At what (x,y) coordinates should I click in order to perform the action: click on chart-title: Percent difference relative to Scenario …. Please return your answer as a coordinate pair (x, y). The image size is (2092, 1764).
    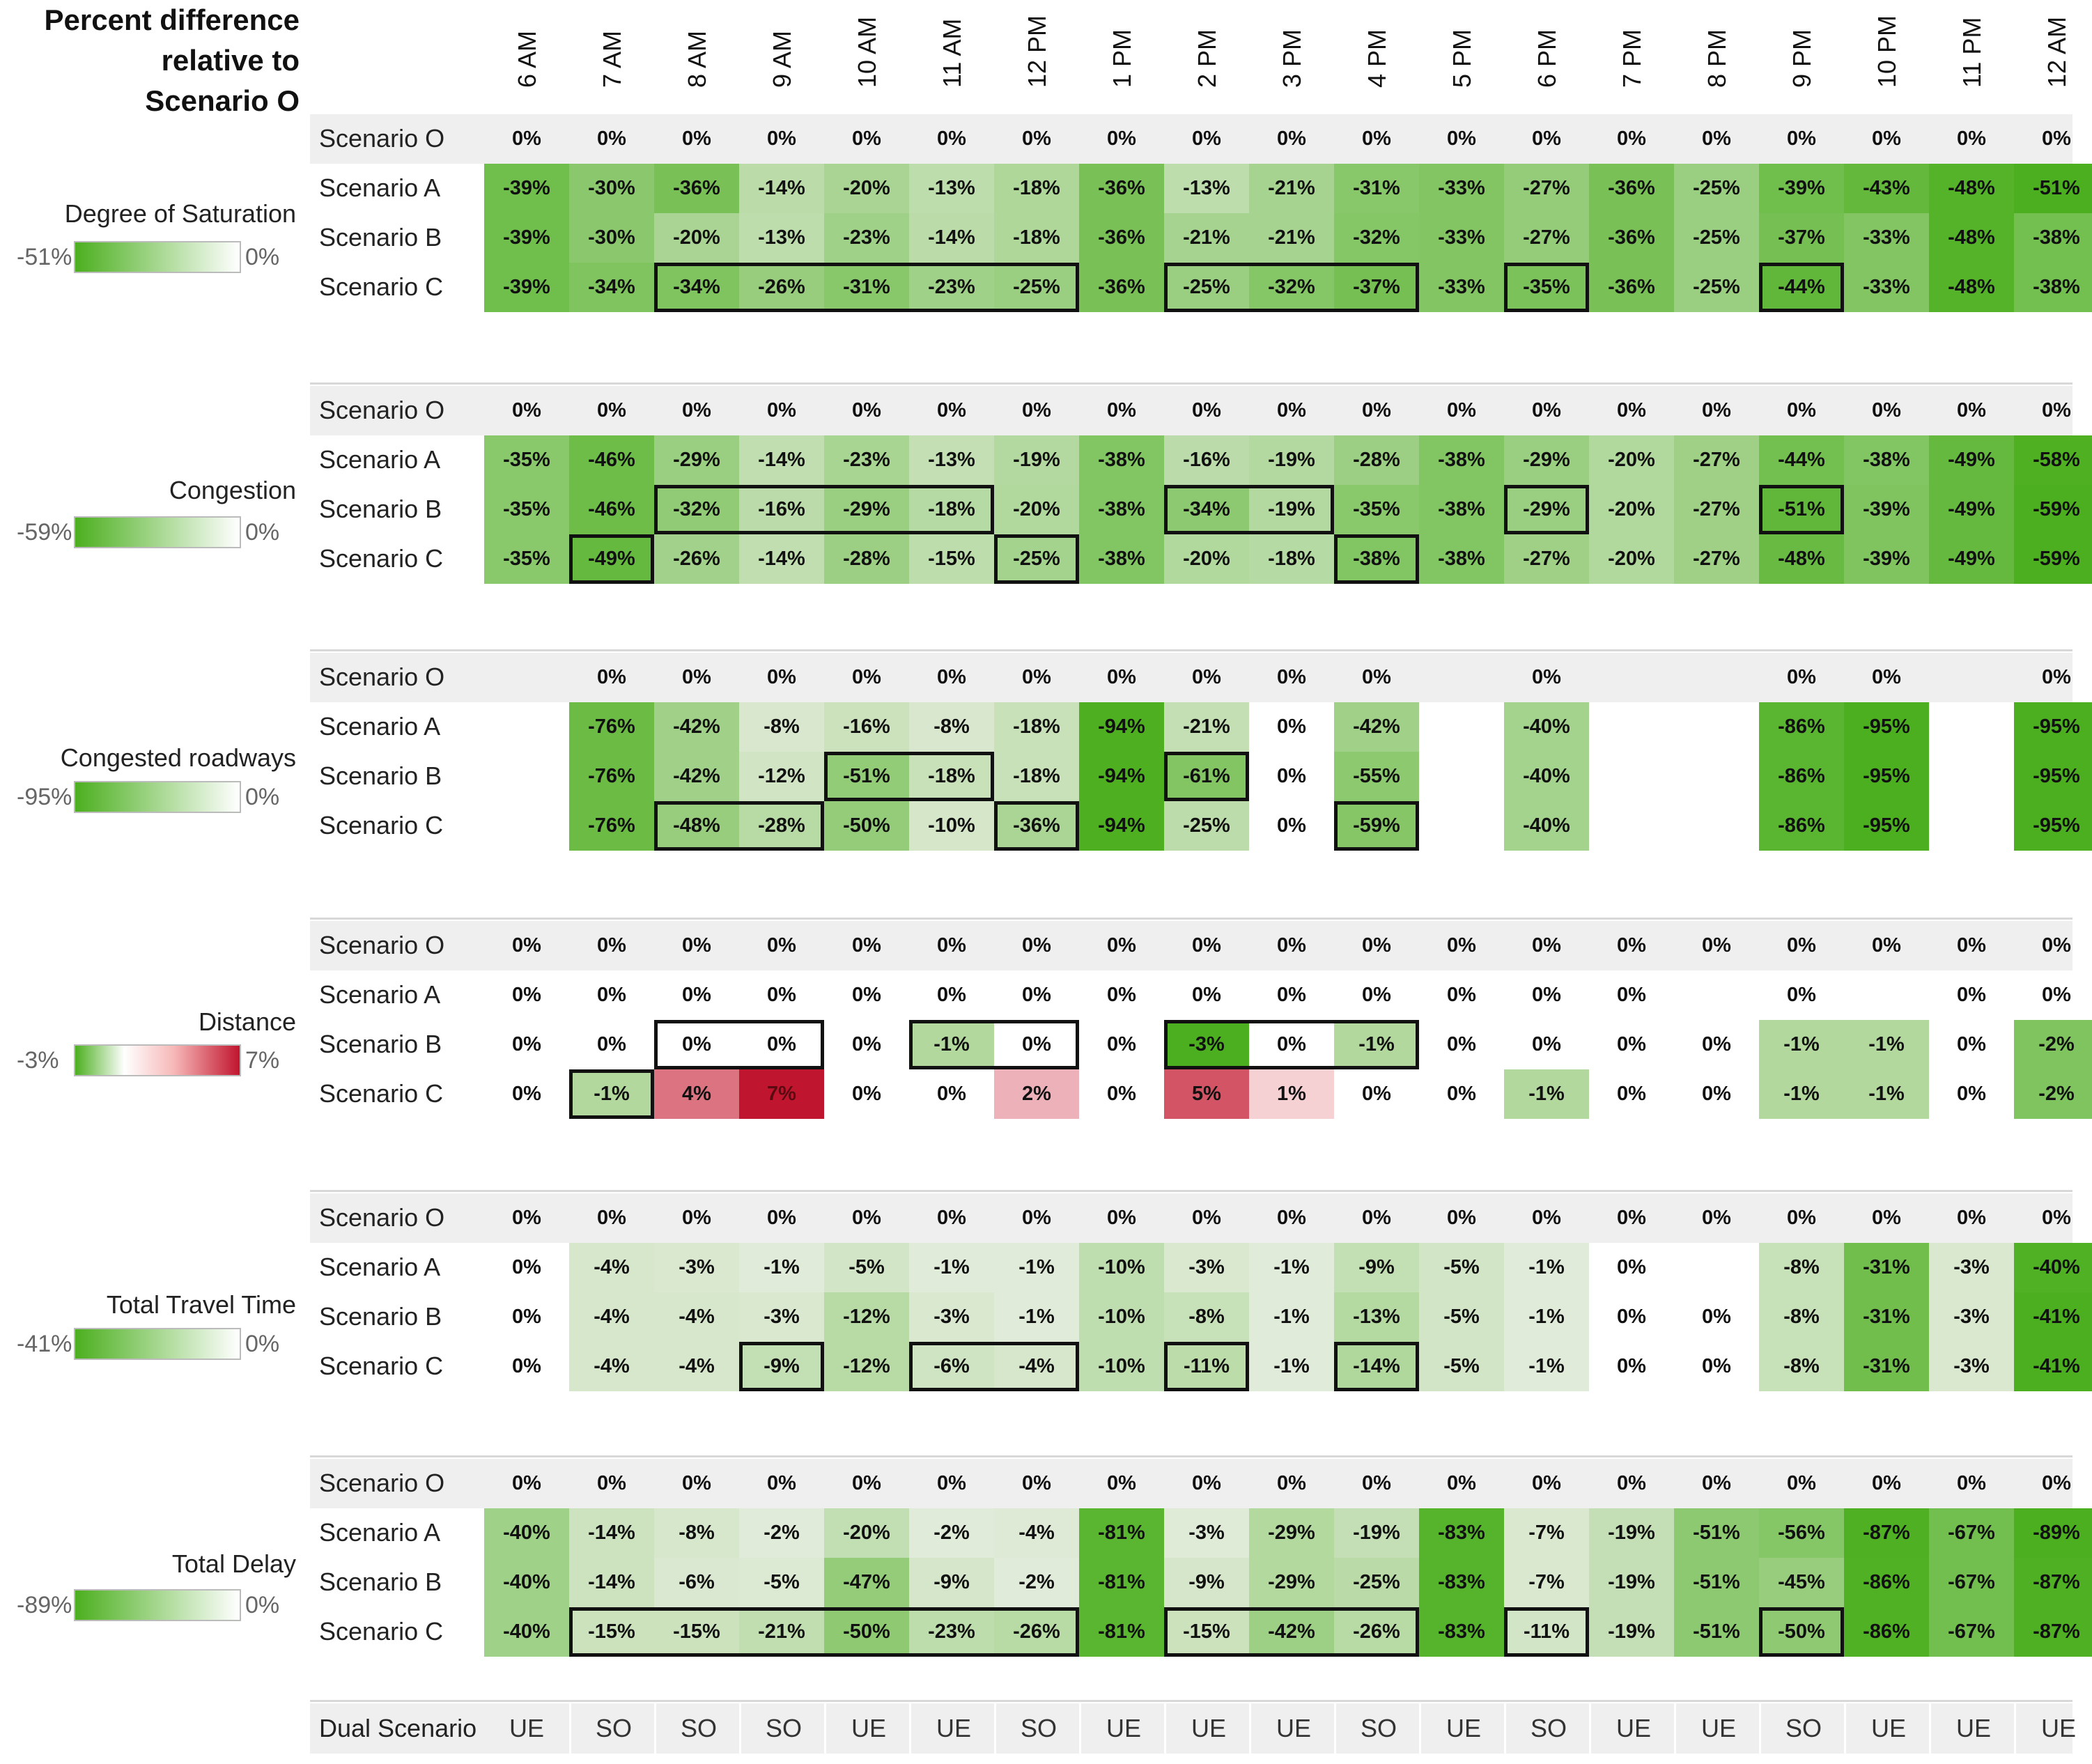
    Looking at the image, I should click on (150, 60).